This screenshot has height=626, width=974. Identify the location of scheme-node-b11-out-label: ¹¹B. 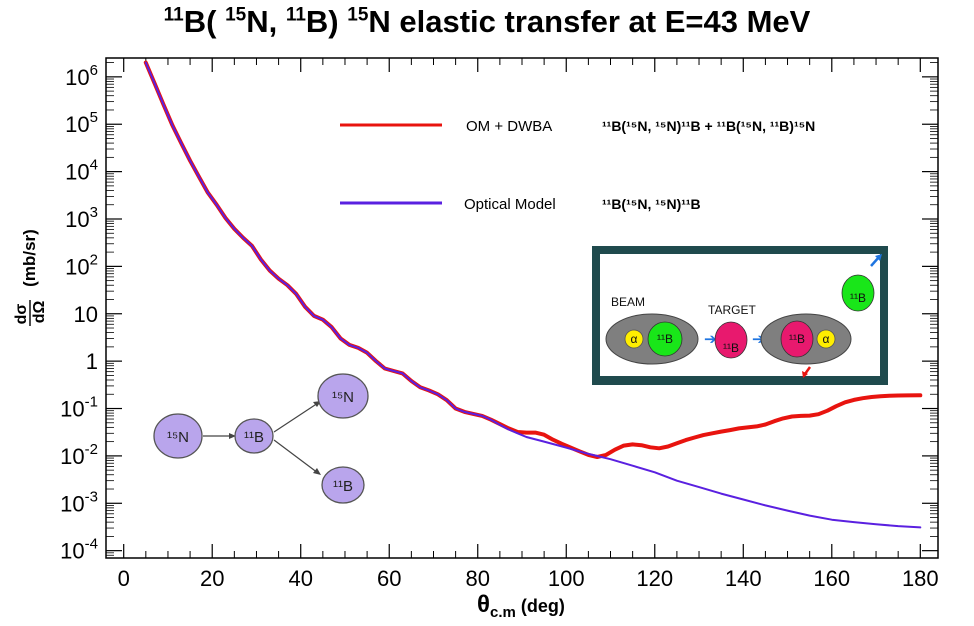
(343, 486).